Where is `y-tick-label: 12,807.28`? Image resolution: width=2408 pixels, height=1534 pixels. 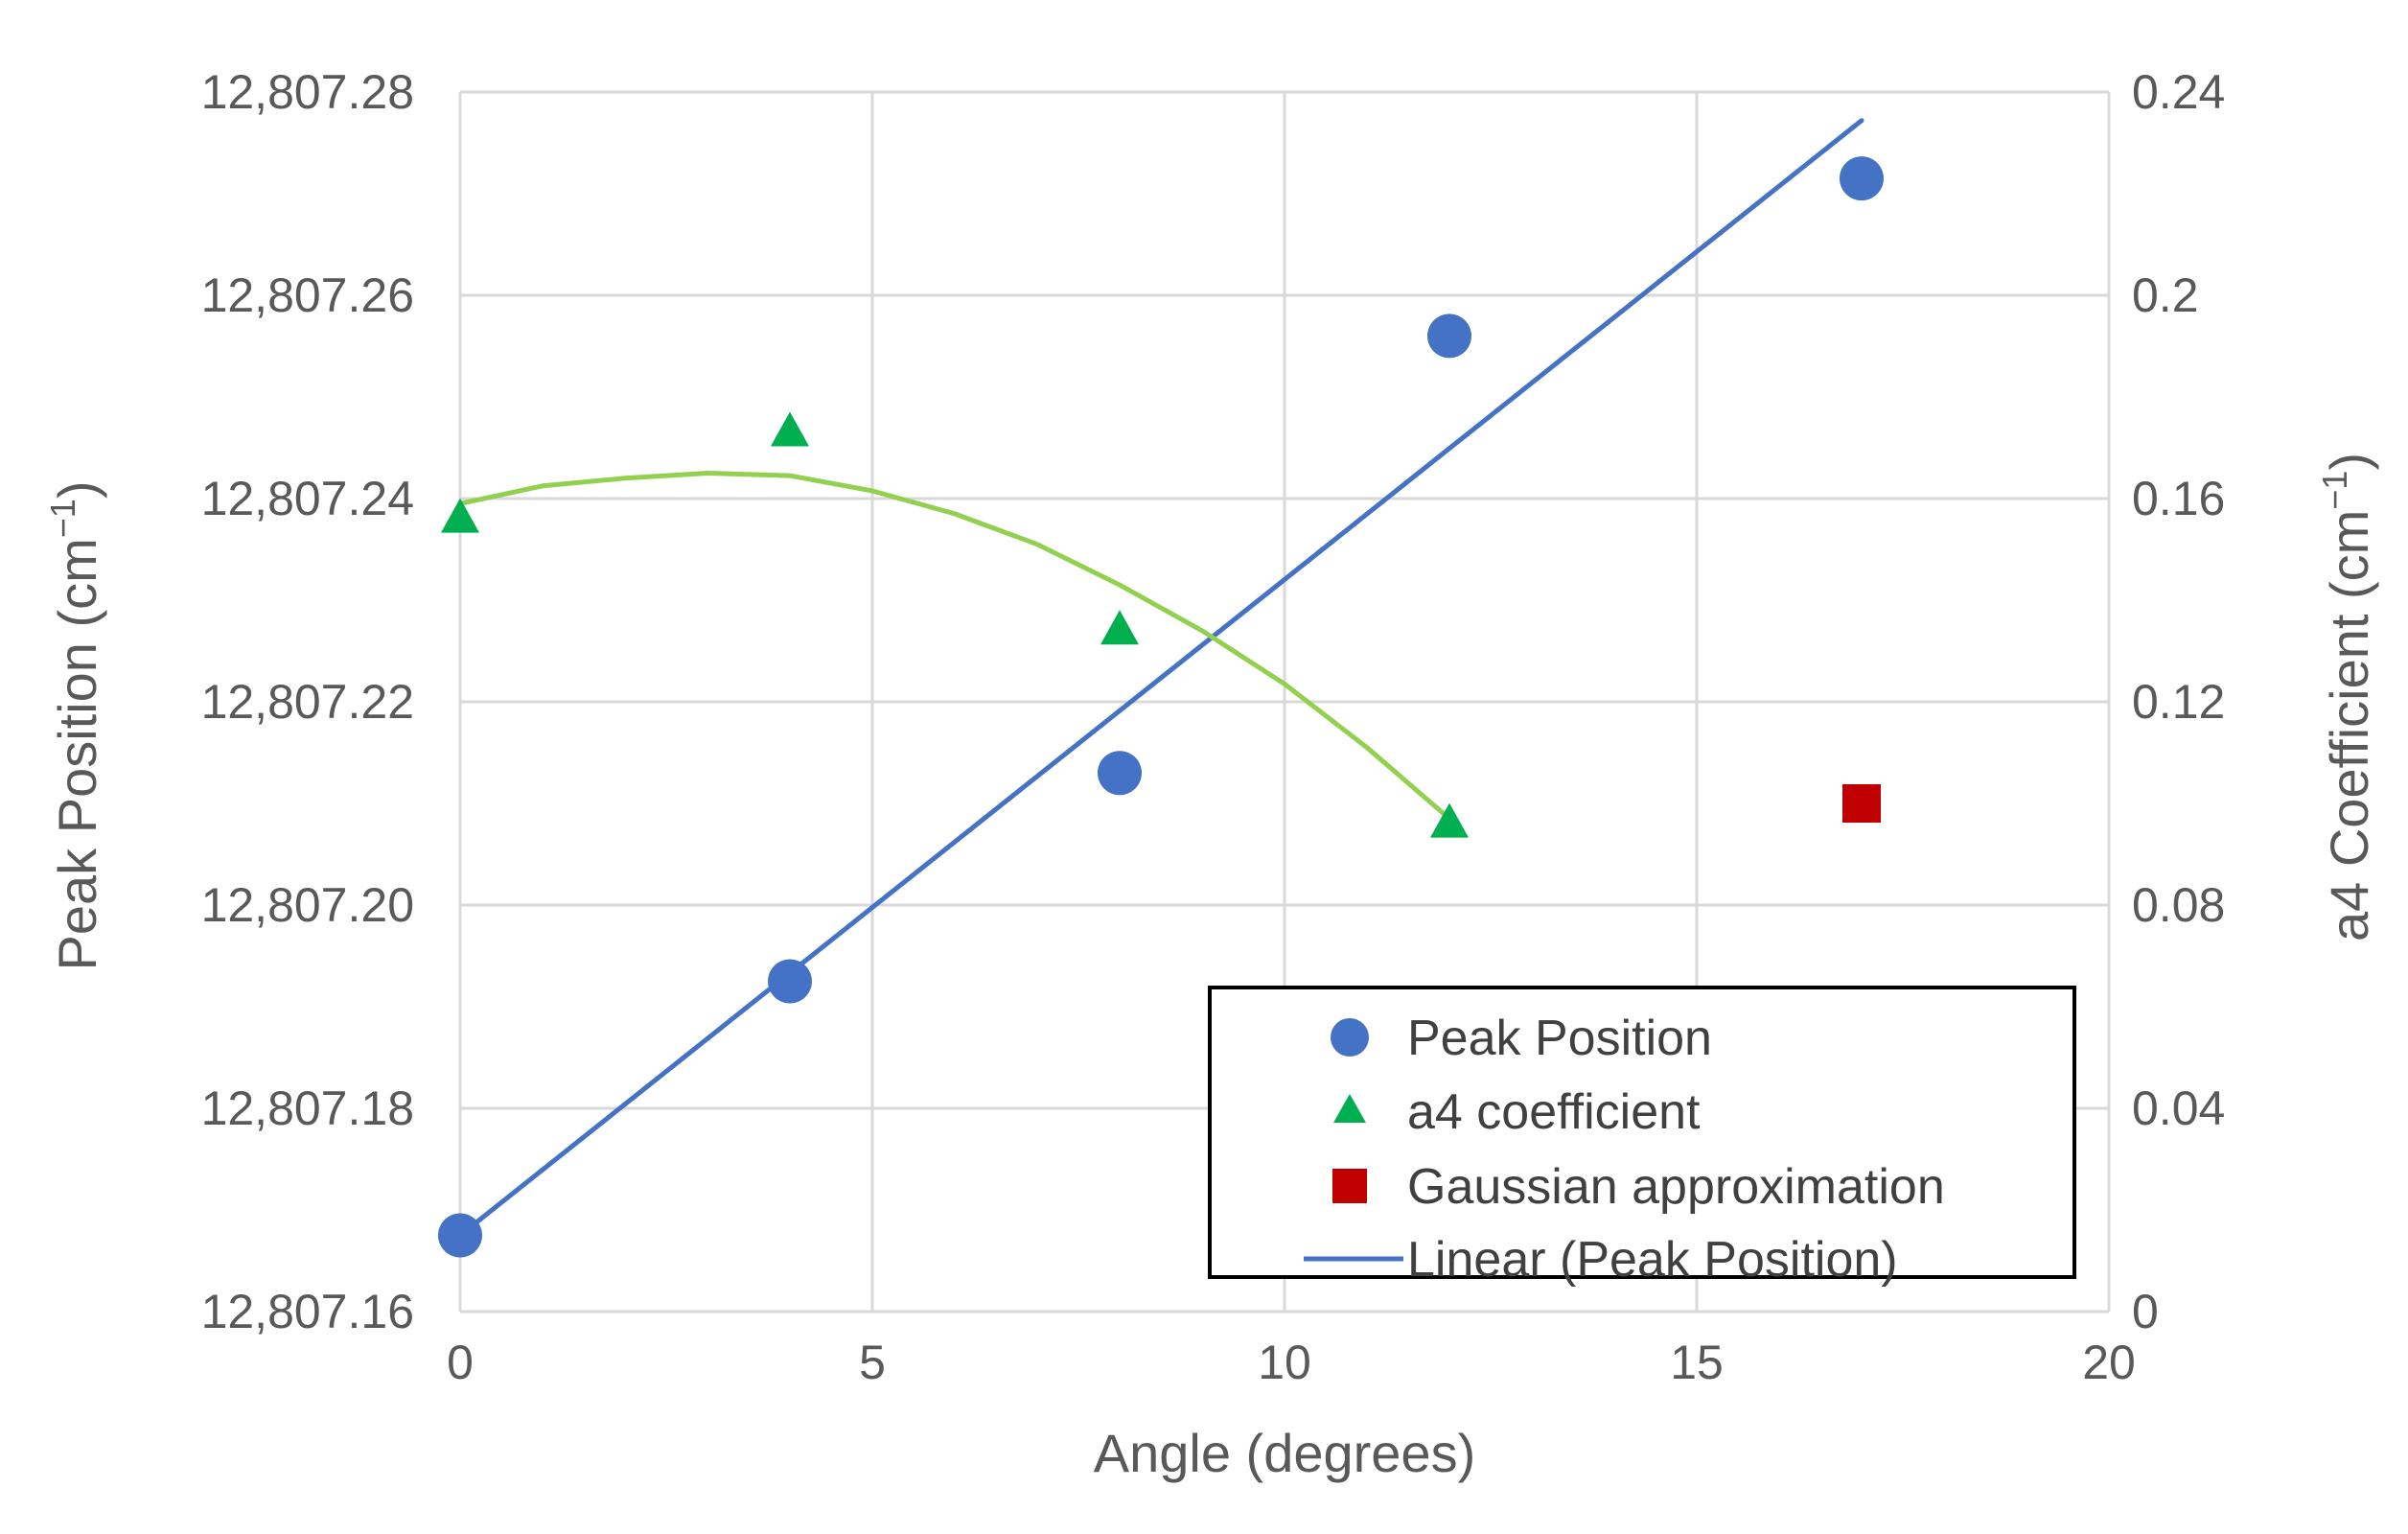 y-tick-label: 12,807.28 is located at coordinates (307, 92).